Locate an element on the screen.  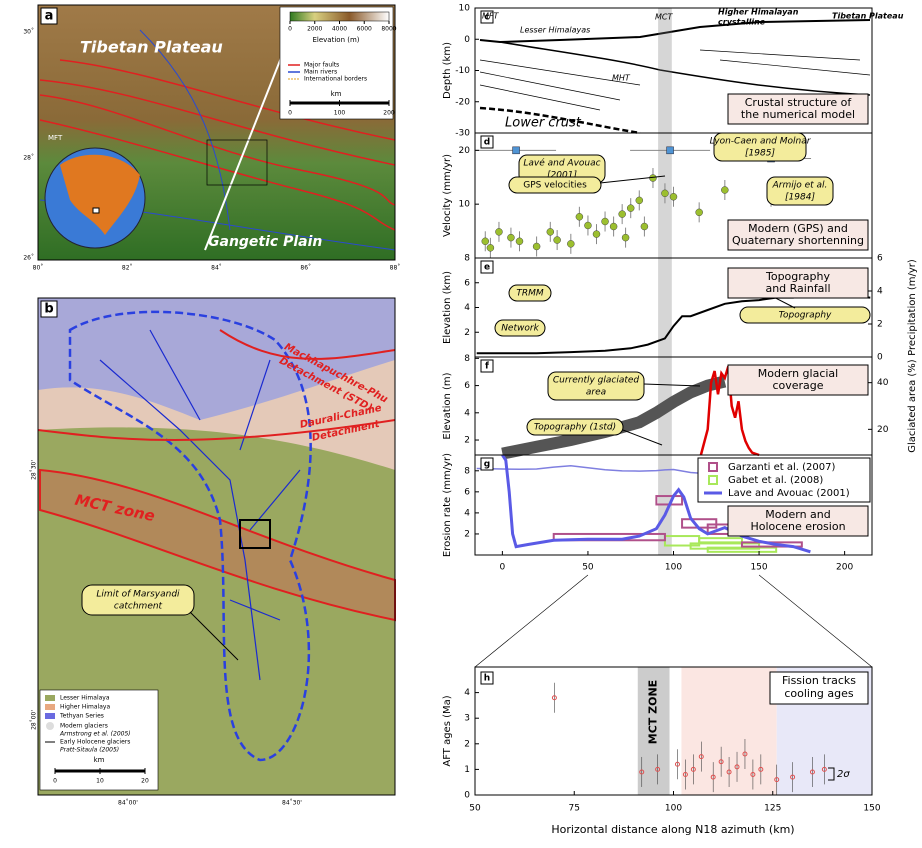
title-text: and Rainfall is located at coordinates (797, 288).